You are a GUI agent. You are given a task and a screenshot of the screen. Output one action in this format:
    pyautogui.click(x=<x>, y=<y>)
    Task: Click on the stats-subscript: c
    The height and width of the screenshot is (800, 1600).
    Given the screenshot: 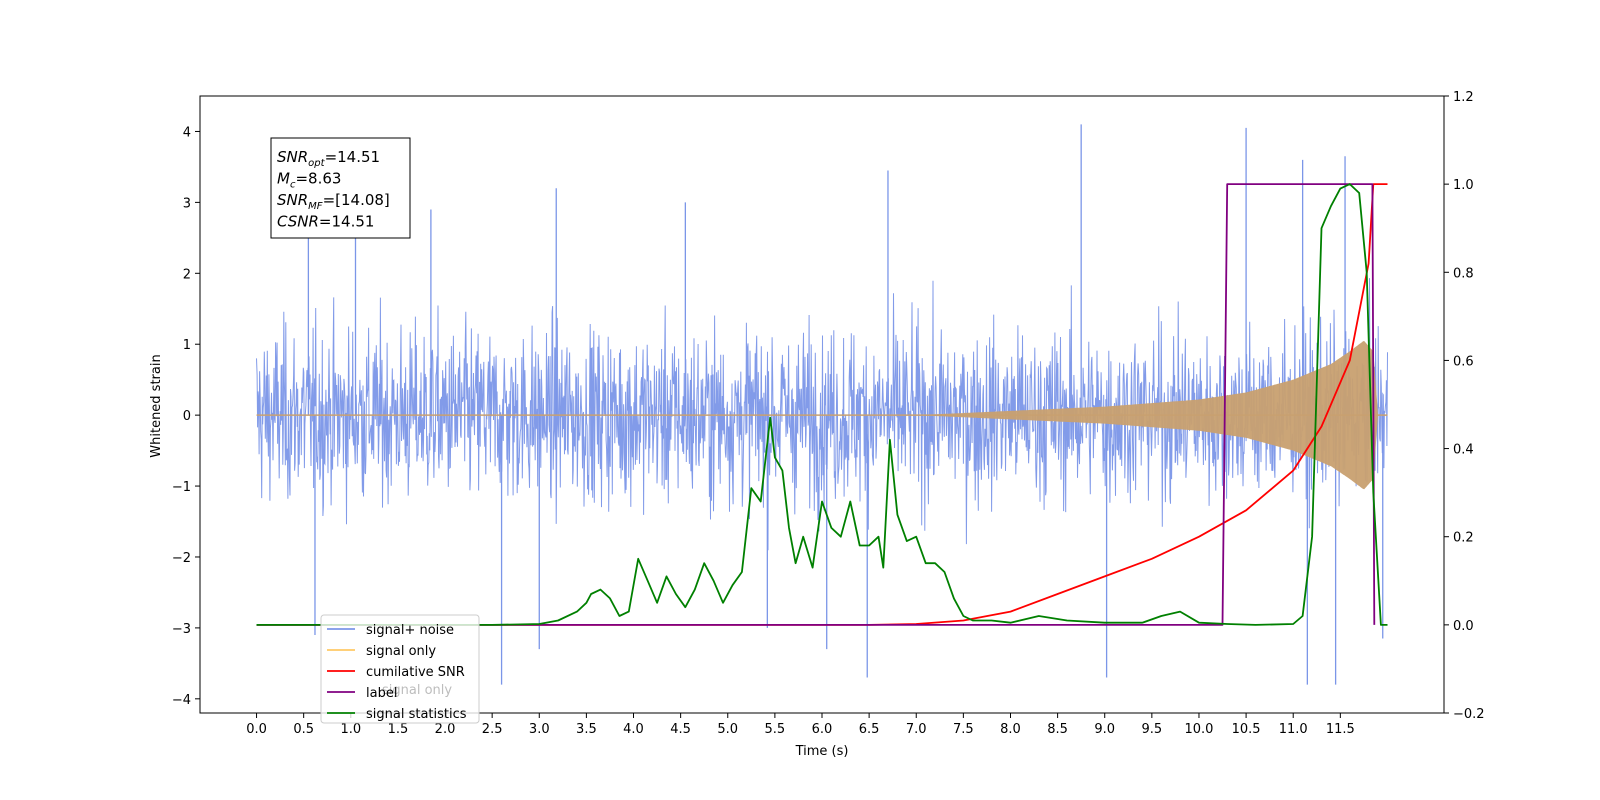 What is the action you would take?
    pyautogui.click(x=293, y=185)
    